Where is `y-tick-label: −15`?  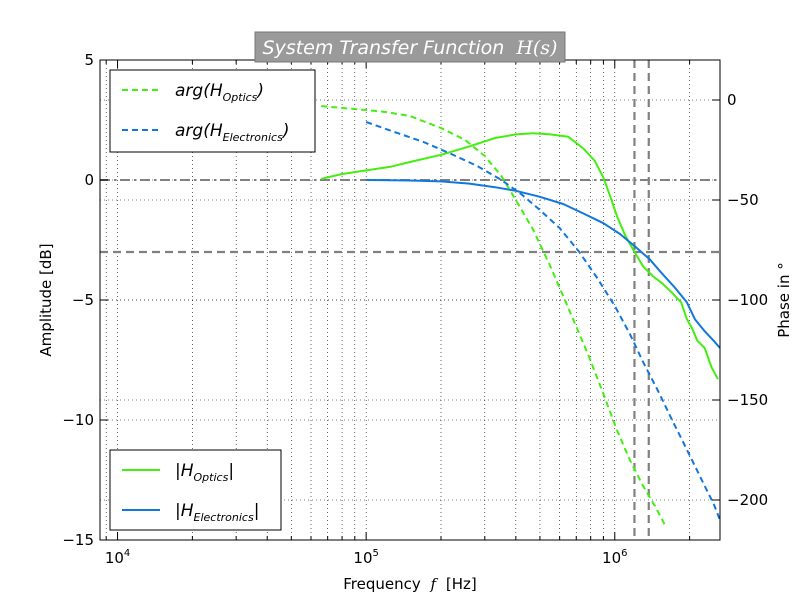 y-tick-label: −15 is located at coordinates (78, 540).